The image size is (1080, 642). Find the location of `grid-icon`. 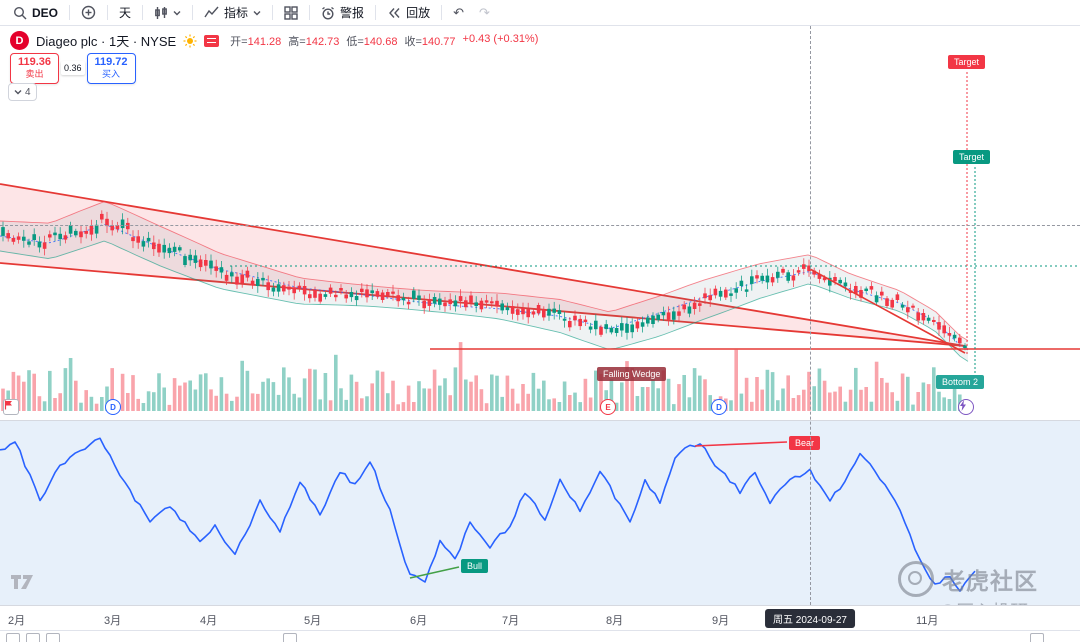

grid-icon is located at coordinates (291, 12).